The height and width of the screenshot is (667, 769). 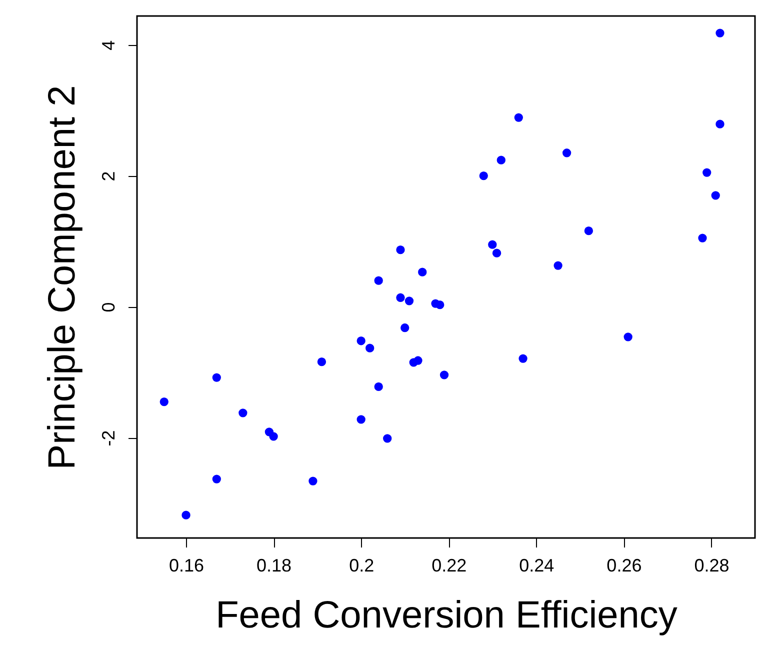 What do you see at coordinates (108, 307) in the screenshot?
I see `y-tick-label: 0` at bounding box center [108, 307].